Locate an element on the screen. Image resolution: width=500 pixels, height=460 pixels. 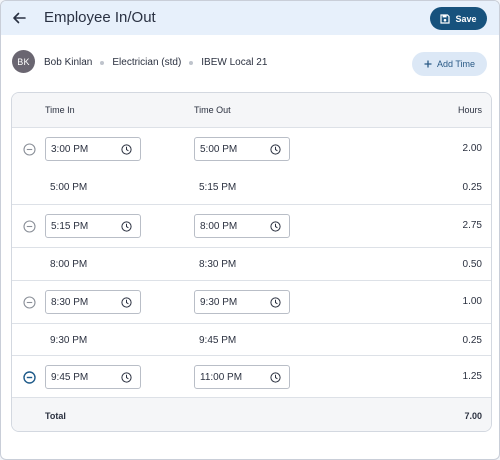
time-in-input: 5:15 PM is located at coordinates (93, 226).